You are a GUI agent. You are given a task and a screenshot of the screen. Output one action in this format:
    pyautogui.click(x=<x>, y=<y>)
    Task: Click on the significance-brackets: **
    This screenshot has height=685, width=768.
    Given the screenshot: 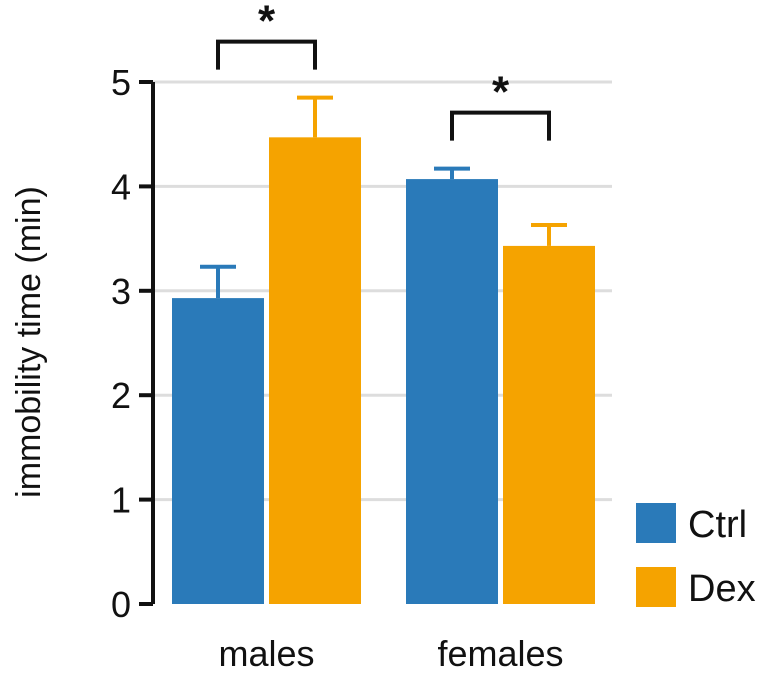 What is the action you would take?
    pyautogui.click(x=383, y=70)
    